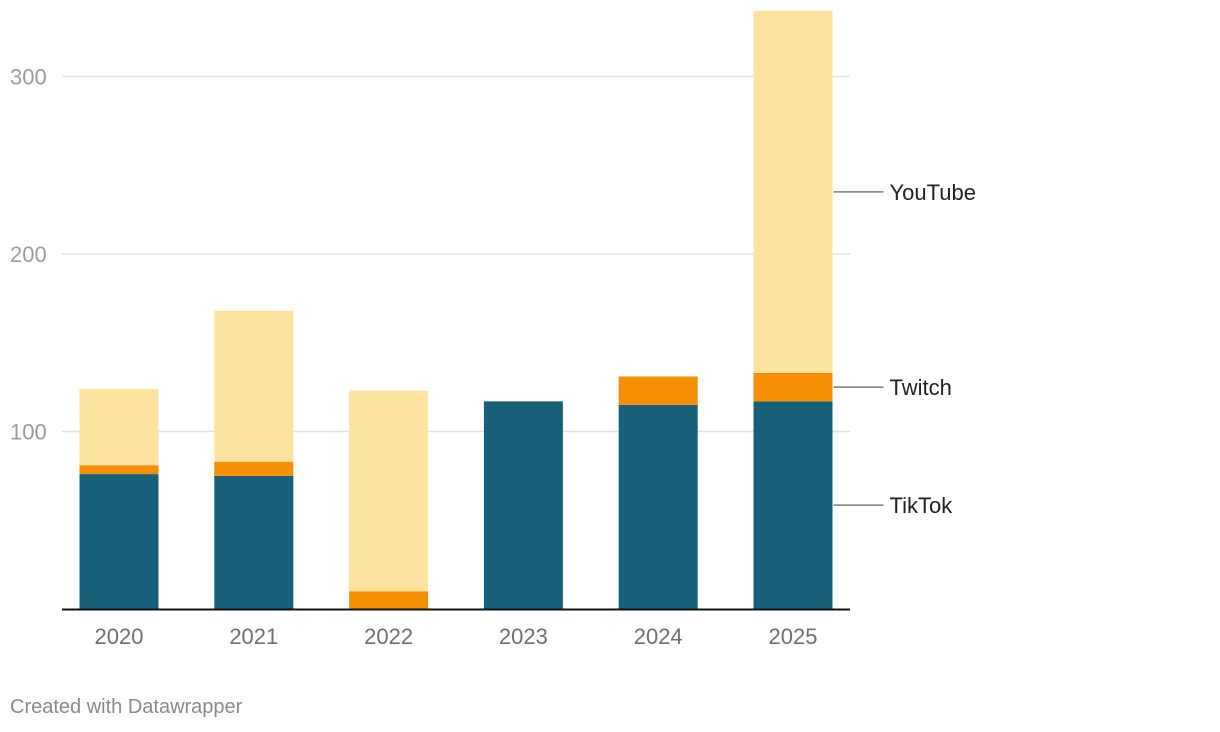 This screenshot has width=1220, height=732. I want to click on y-tick-label-300: 300, so click(28, 77).